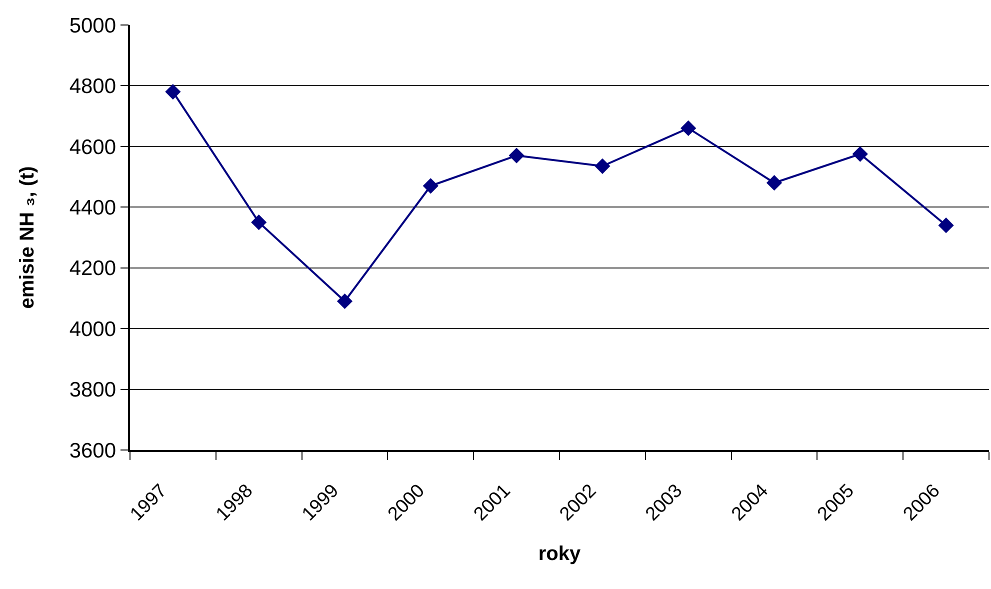  I want to click on y-tick-label: 4600, so click(92, 147).